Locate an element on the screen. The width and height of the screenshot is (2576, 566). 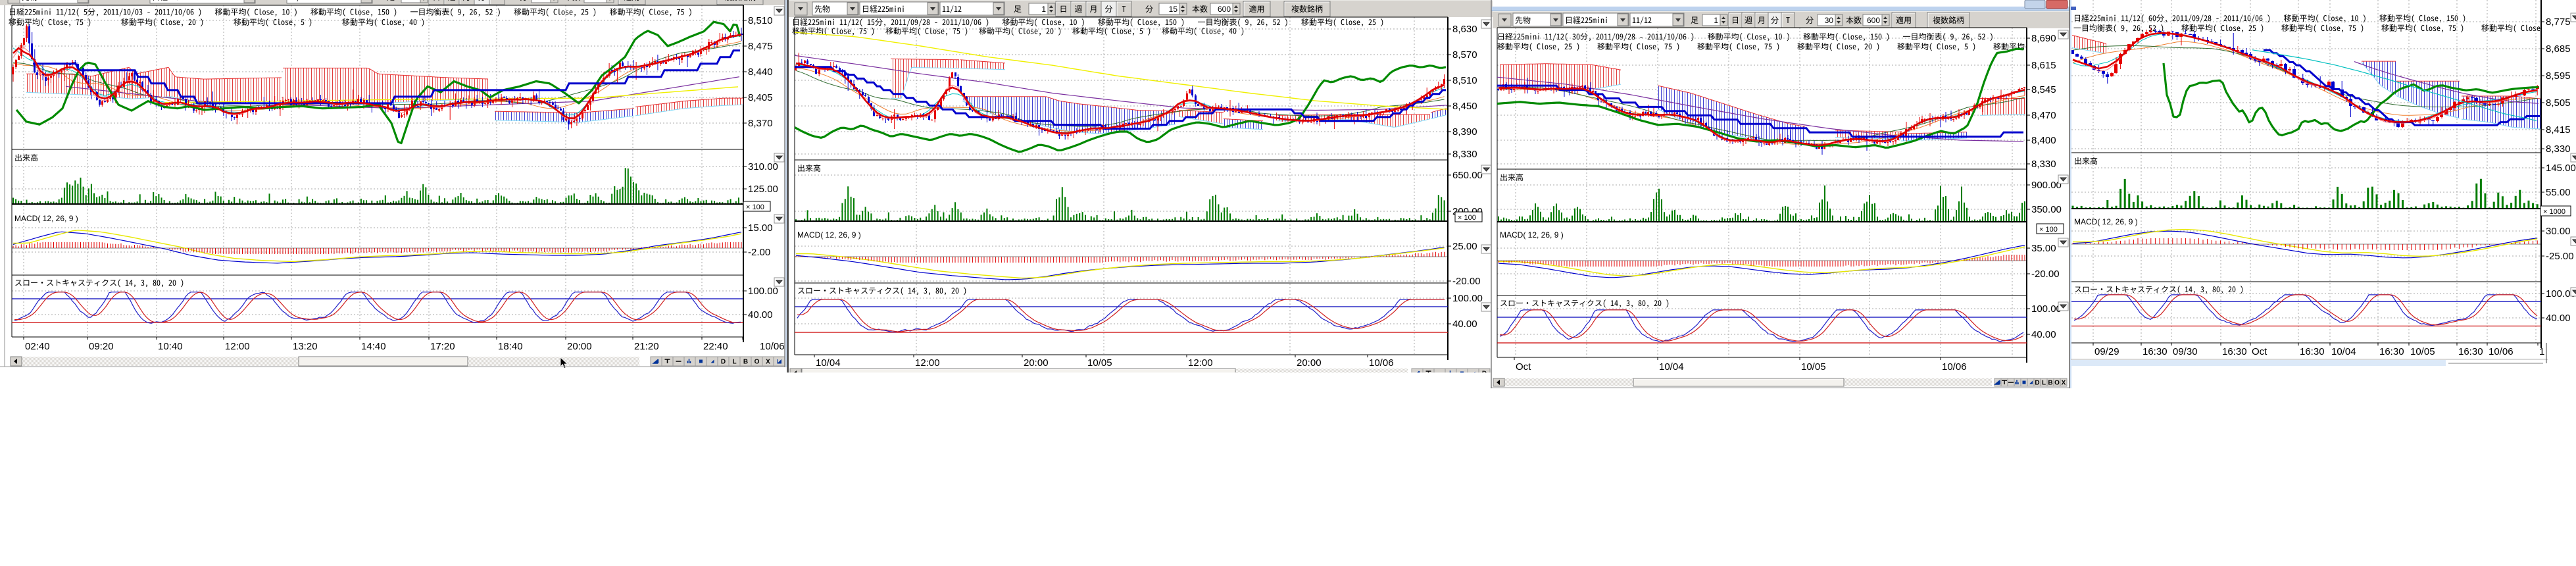
svg-text: 8,475 is located at coordinates (760, 46).